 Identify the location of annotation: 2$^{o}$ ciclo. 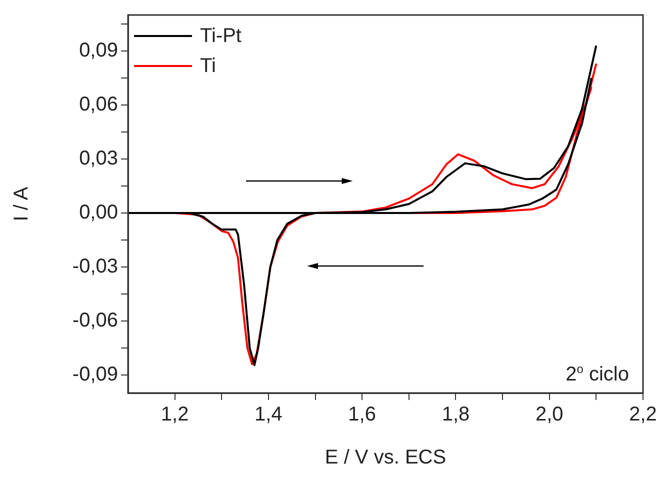
(597, 374).